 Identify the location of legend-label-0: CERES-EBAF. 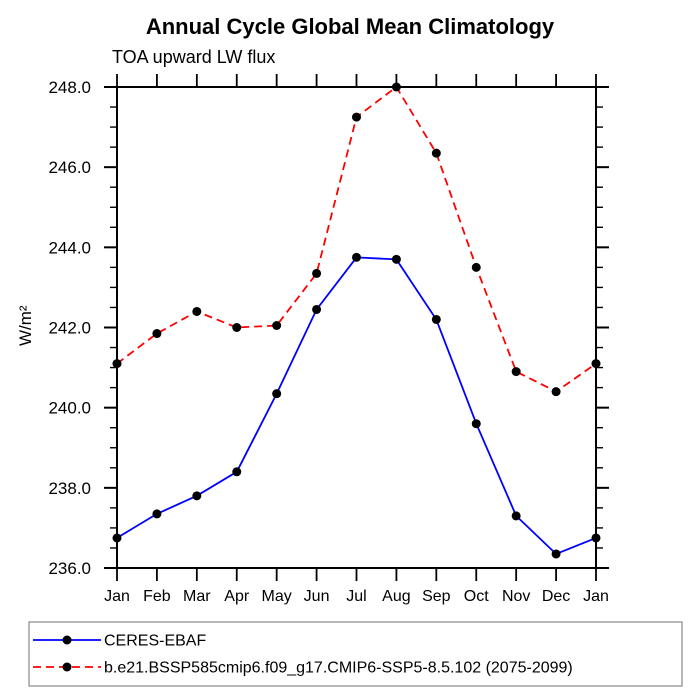
(155, 641).